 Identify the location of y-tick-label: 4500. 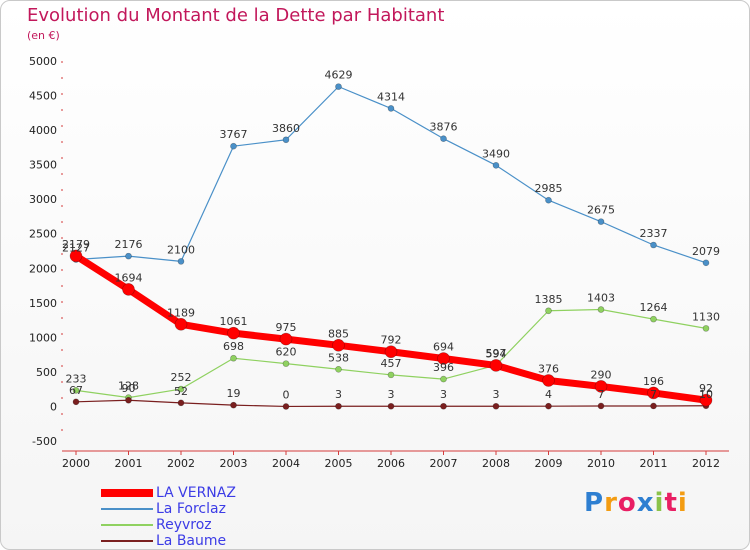
(43, 96).